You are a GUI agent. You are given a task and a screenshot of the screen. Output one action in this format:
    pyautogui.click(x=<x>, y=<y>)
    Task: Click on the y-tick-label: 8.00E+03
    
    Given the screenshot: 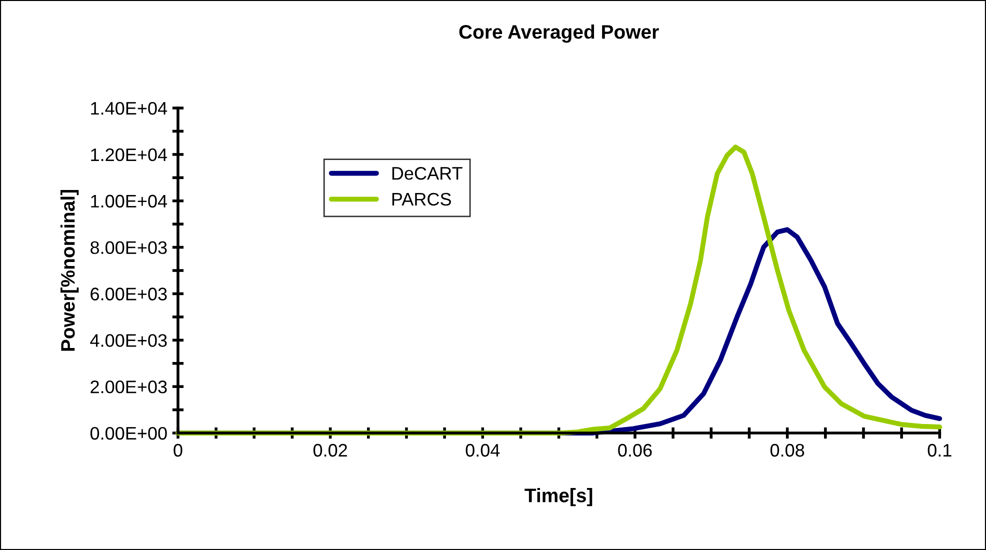 What is the action you would take?
    pyautogui.click(x=128, y=247)
    